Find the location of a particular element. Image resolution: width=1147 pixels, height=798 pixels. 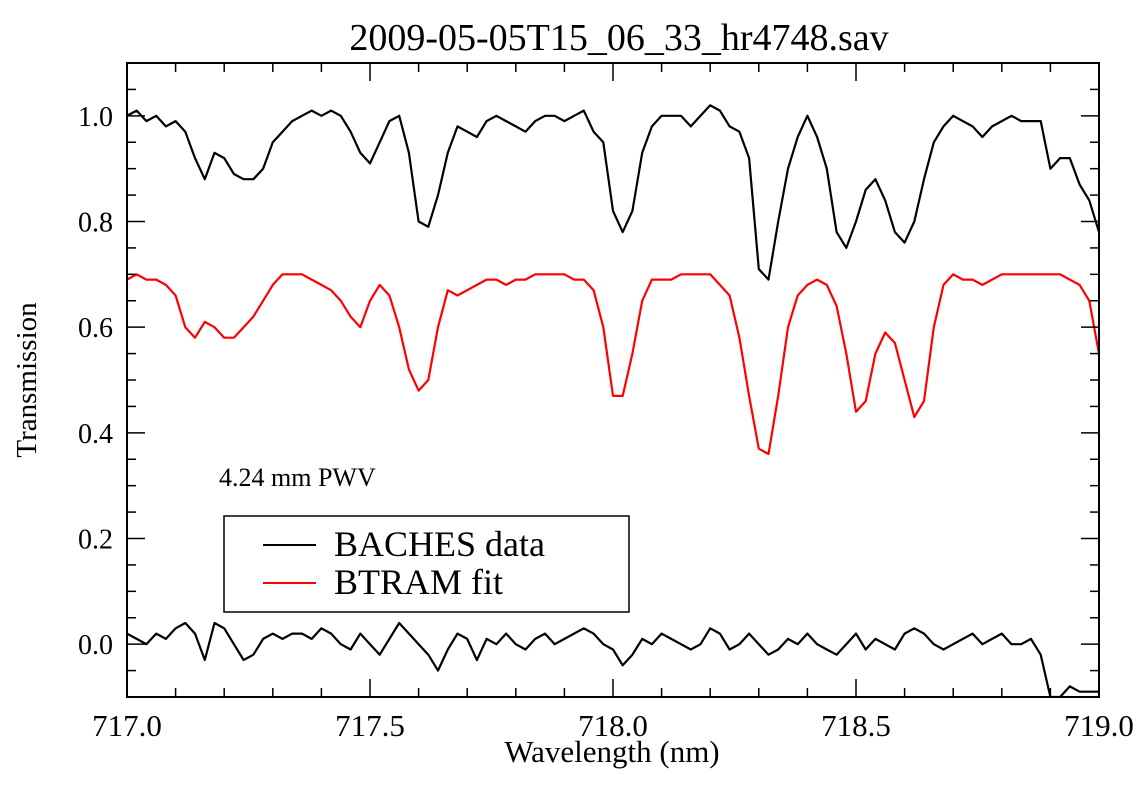

x-tick-label: 718.0 is located at coordinates (613, 725).